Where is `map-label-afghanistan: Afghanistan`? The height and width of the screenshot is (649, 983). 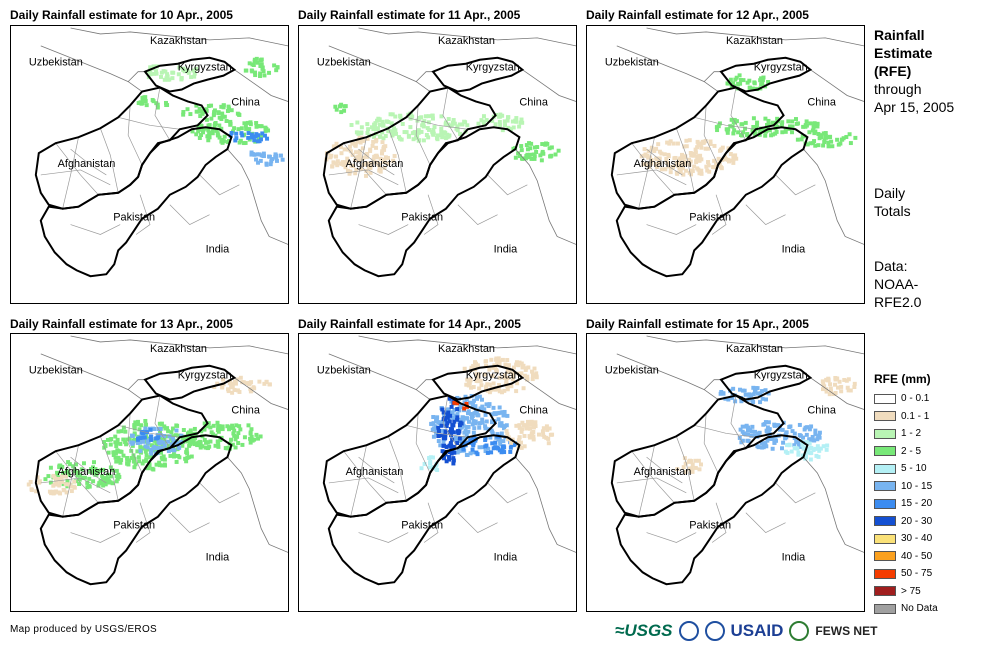
map-label-afghanistan: Afghanistan is located at coordinates (87, 472).